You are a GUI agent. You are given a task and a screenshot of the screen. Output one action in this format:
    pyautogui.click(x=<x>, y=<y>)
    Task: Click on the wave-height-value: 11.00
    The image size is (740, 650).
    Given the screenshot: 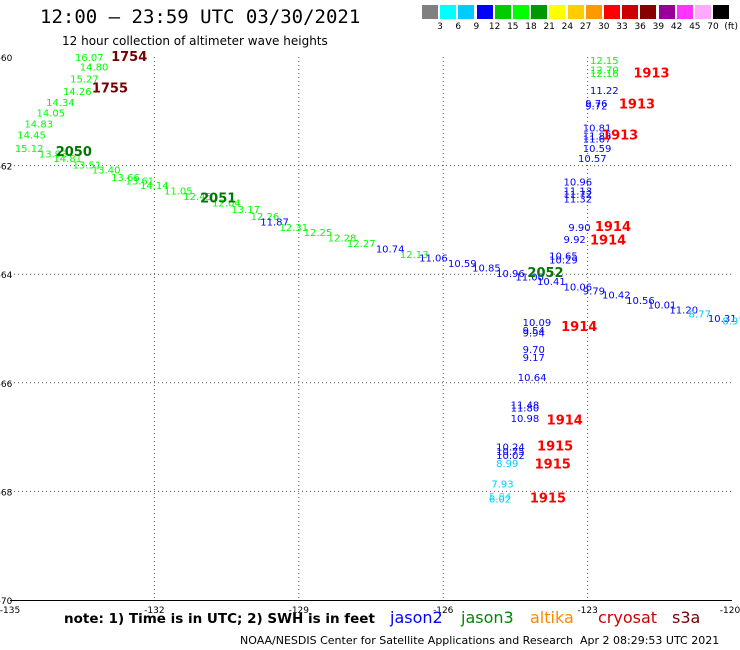 What is the action you would take?
    pyautogui.click(x=529, y=278)
    